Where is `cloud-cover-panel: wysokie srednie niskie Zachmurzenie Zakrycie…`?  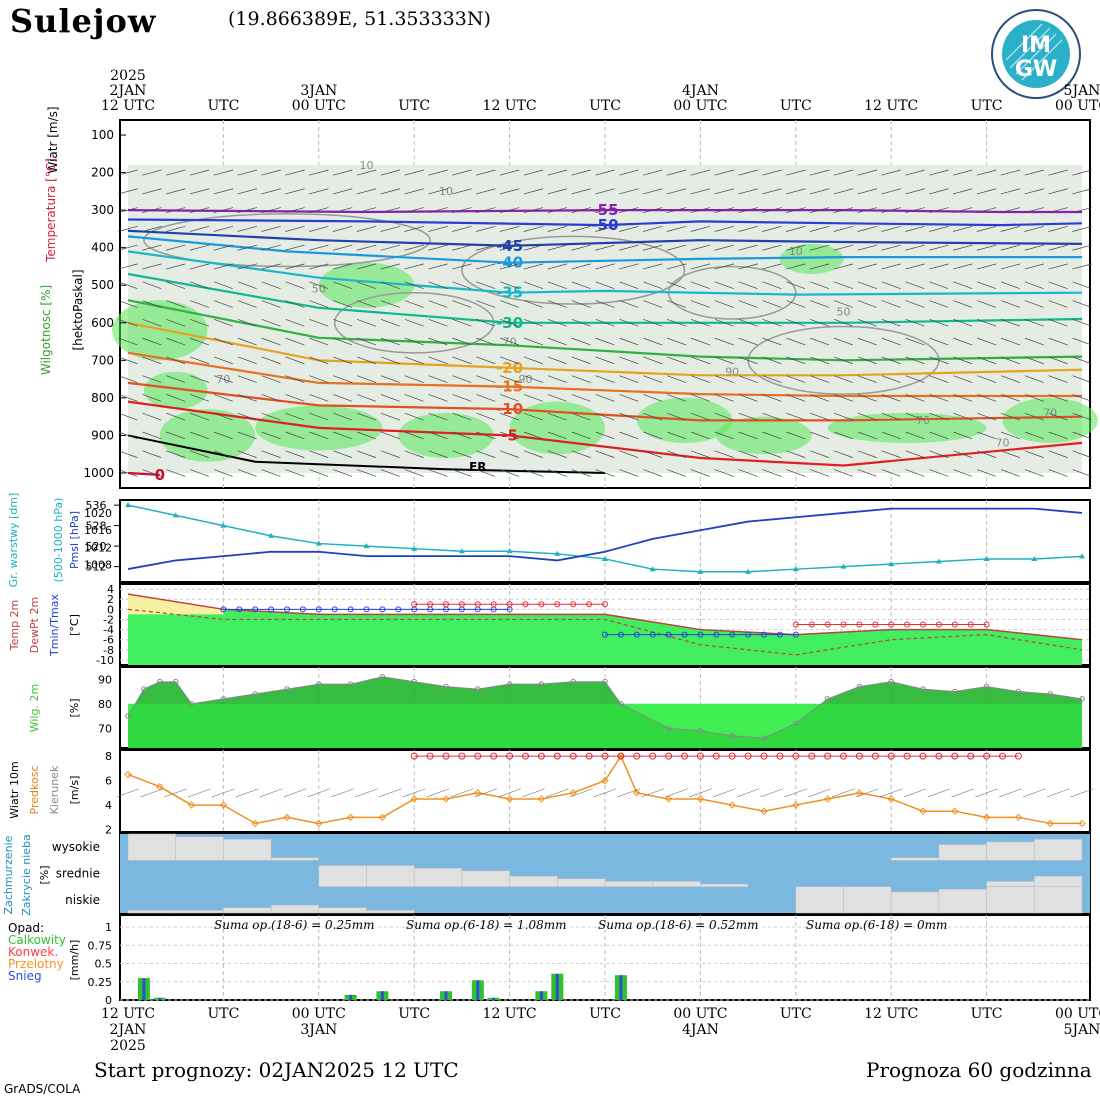 cloud-cover-panel: wysokie srednie niskie Zachmurzenie Zakrycie… is located at coordinates (546, 874).